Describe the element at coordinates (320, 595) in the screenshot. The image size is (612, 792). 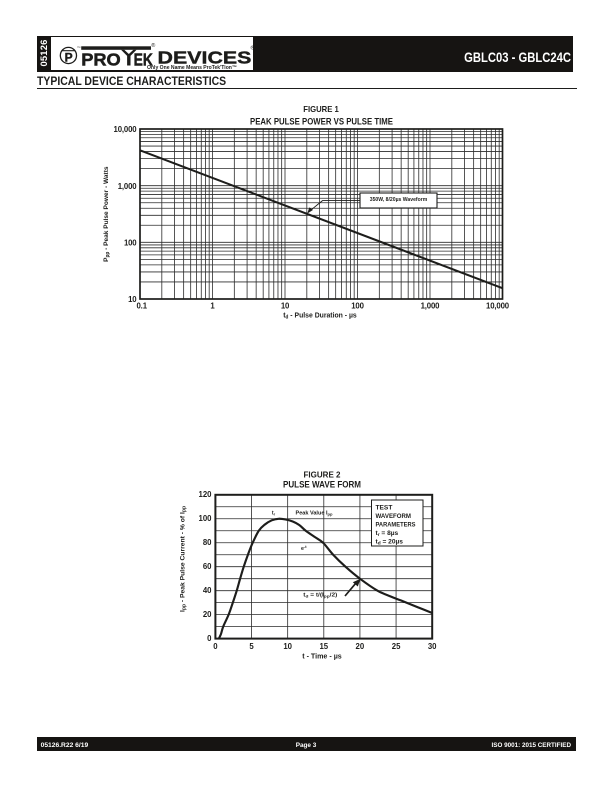
I see `svg-text:td = t/(Ipp/2): td = t/(I pp/2)` at that location.